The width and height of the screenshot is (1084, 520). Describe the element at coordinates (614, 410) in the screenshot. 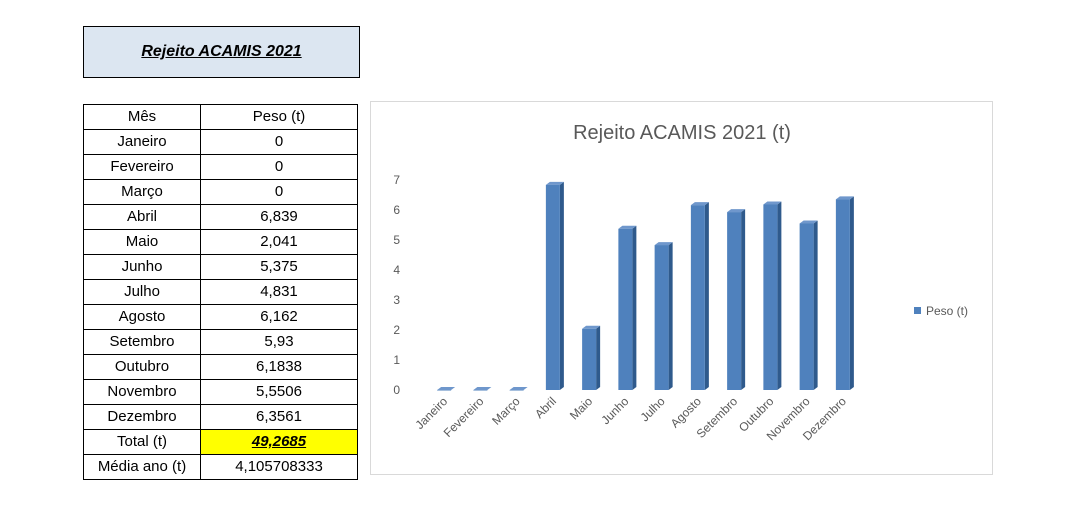

I see `x-tick-label: Junho` at that location.